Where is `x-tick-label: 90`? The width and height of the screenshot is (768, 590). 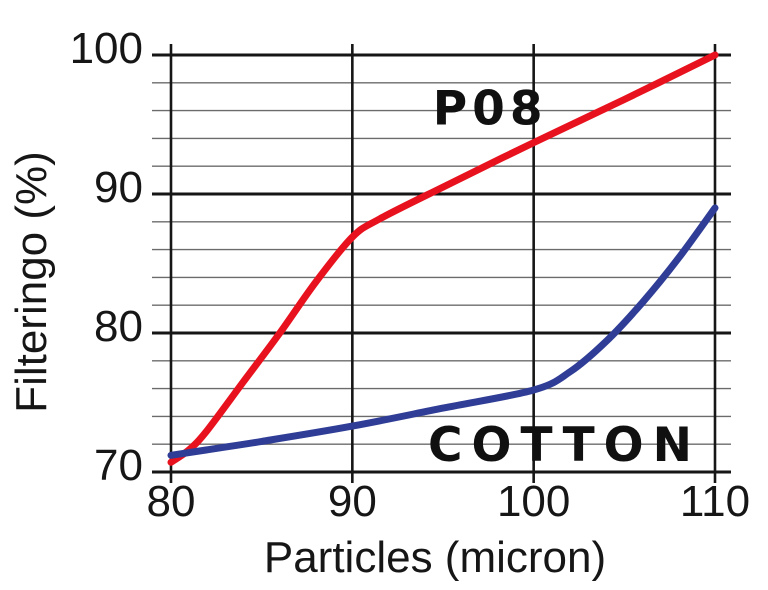 x-tick-label: 90 is located at coordinates (352, 501).